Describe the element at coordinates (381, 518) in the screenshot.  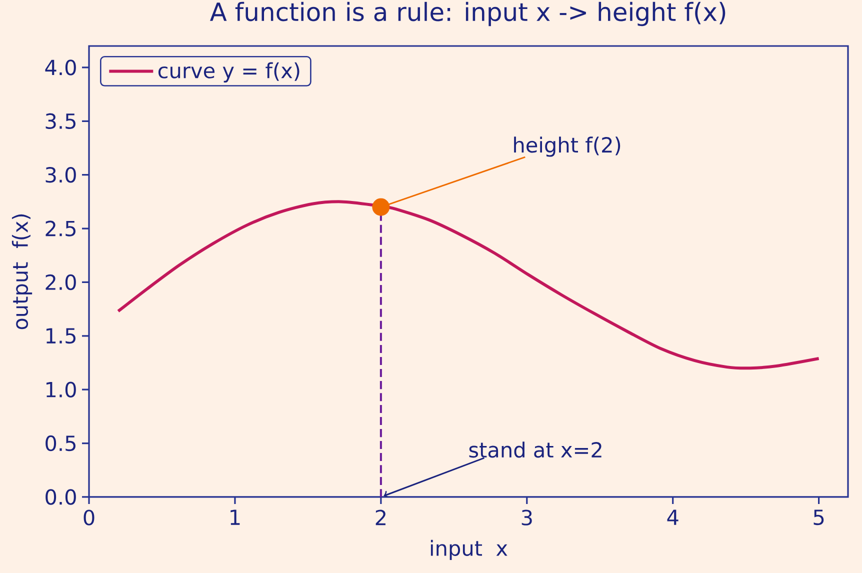
I see `x-tick-label: 2` at that location.